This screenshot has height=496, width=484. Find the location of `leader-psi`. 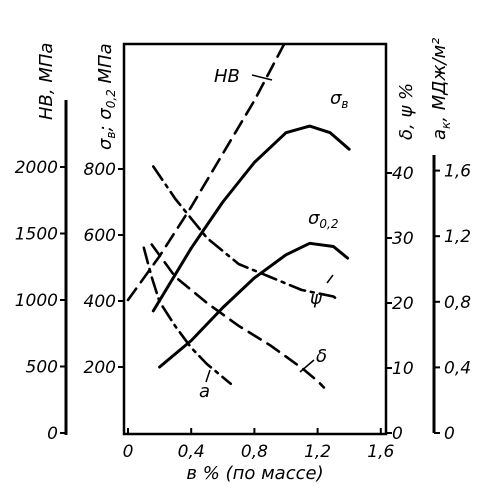

leader-psi is located at coordinates (330, 279).